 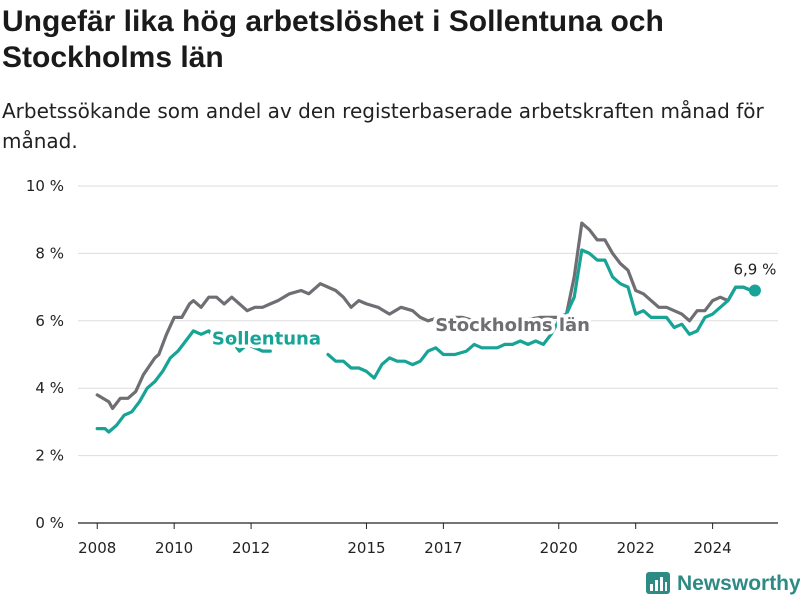 I want to click on x-tick-label: 2012, so click(x=251, y=548).